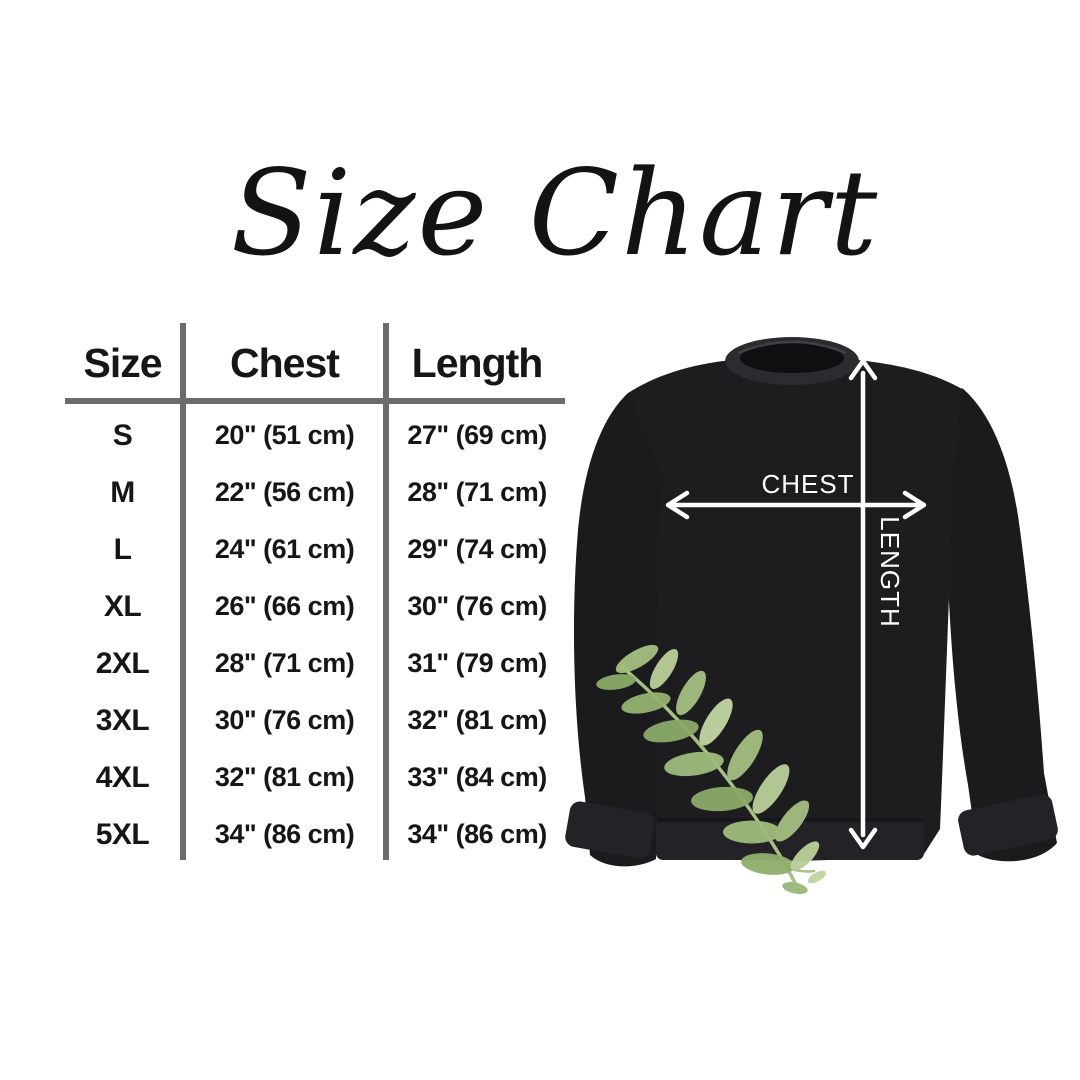 This screenshot has width=1080, height=1080. Describe the element at coordinates (122, 606) in the screenshot. I see `size-cell: XL` at that location.